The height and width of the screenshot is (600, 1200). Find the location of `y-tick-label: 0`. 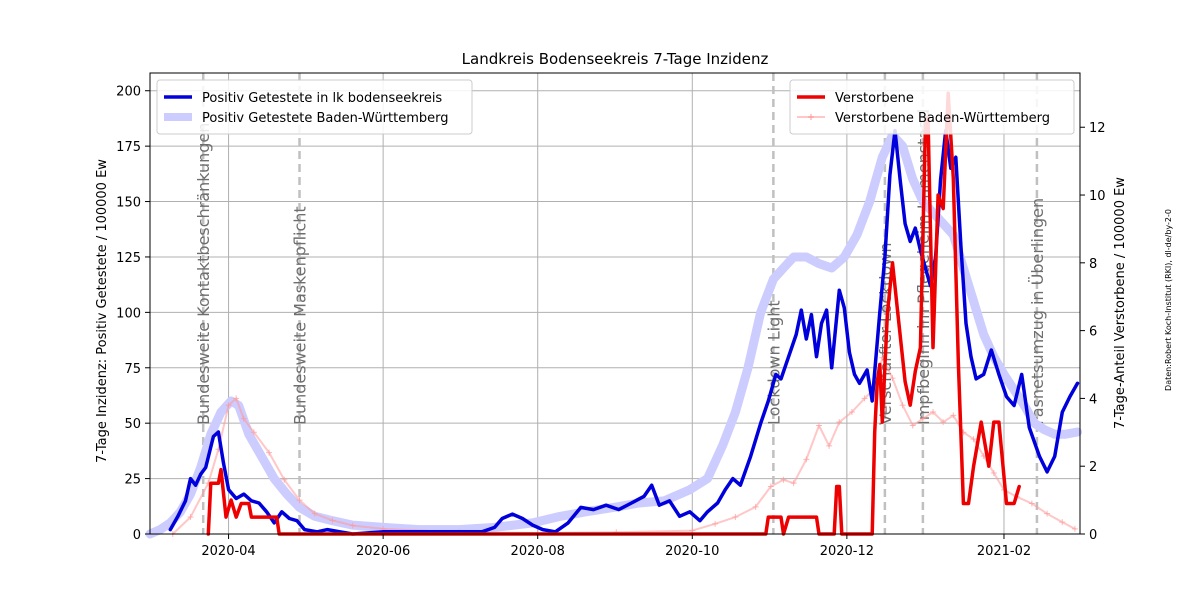

y-tick-label: 0 is located at coordinates (137, 535).